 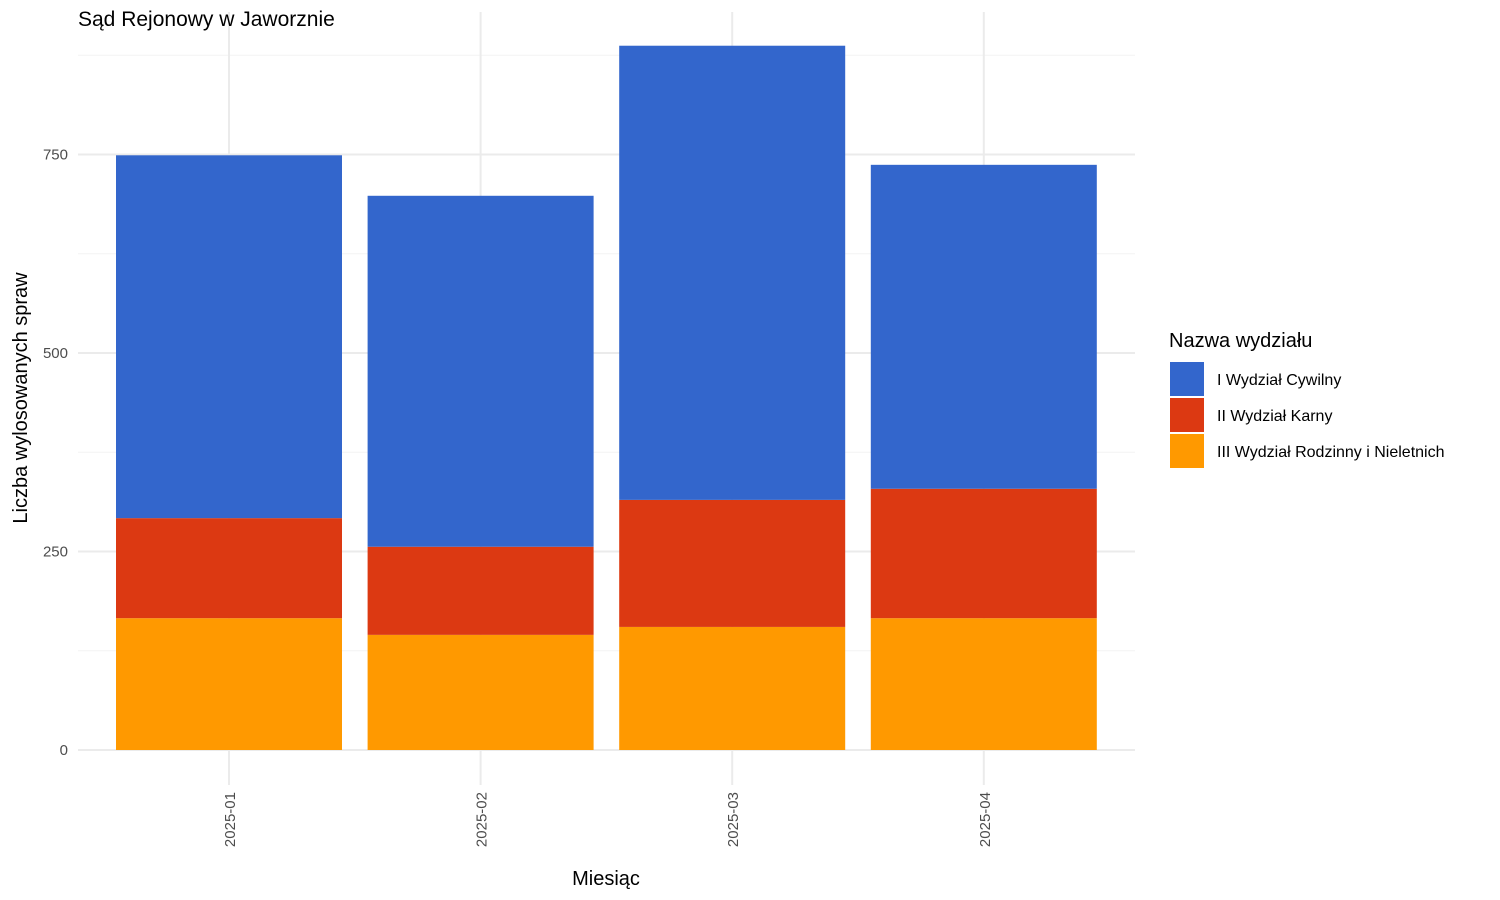 I want to click on x-axis-title: Miesiąc, so click(x=606, y=879).